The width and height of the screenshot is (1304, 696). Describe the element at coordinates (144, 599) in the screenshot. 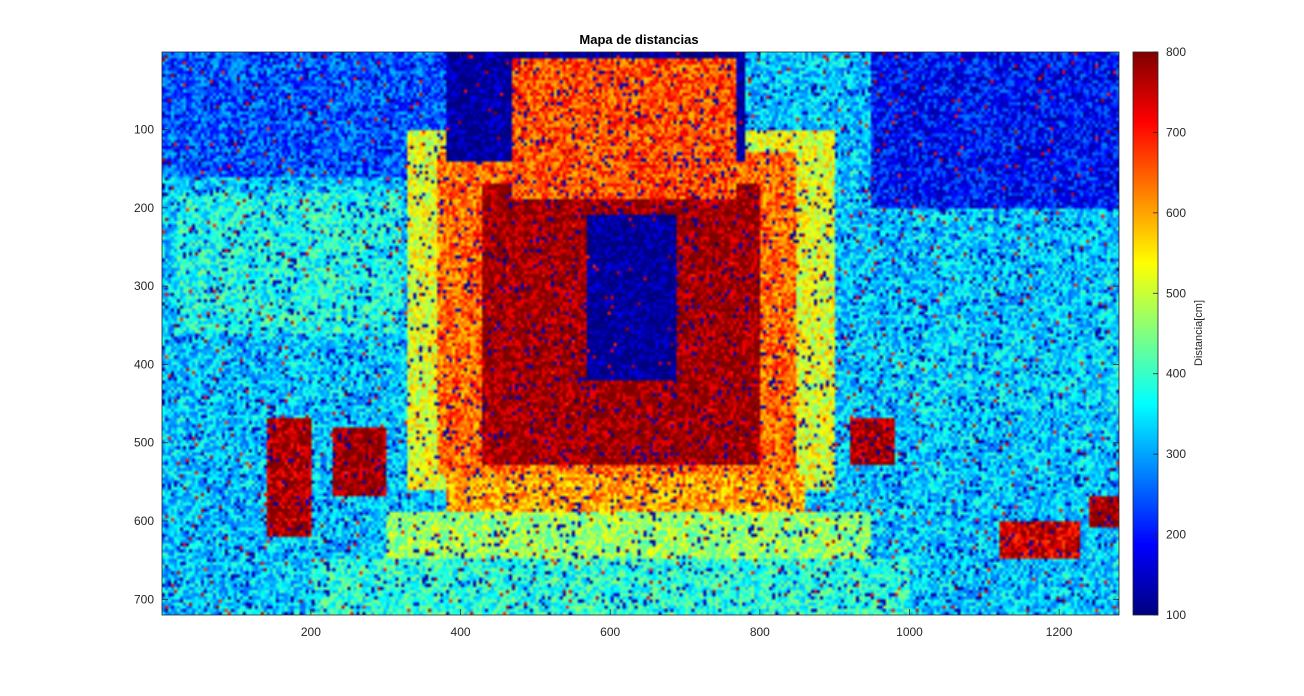

I see `y-tick-label: 700` at that location.